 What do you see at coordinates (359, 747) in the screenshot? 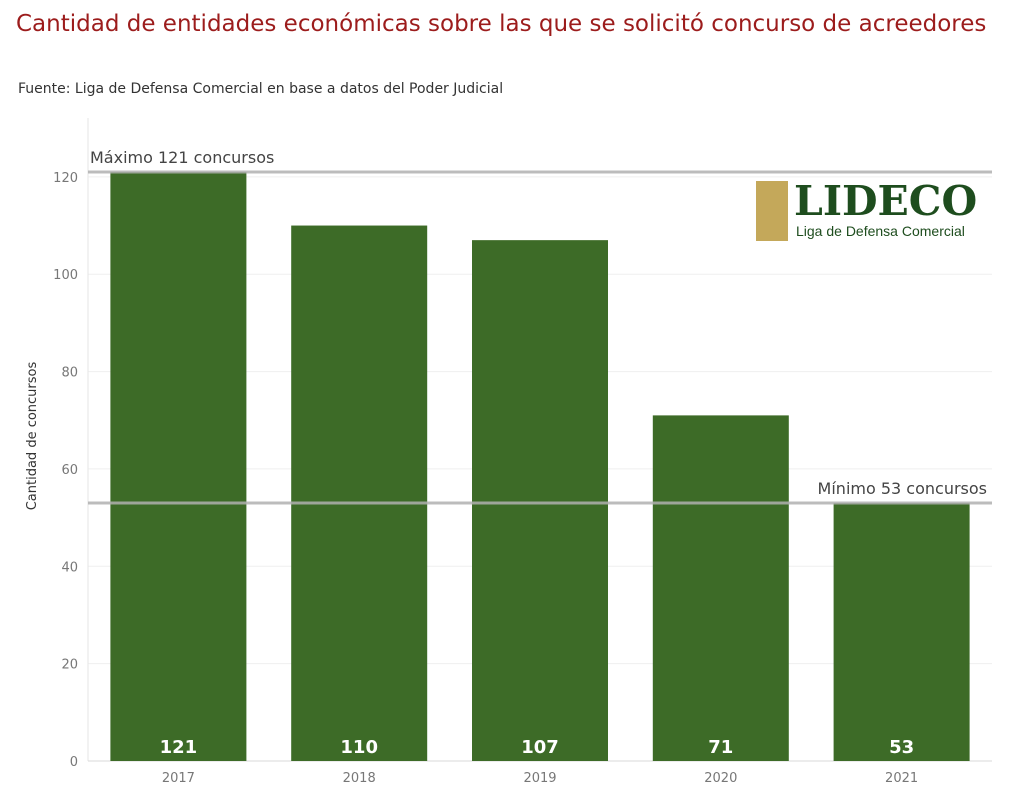
I see `data-label: 110` at bounding box center [359, 747].